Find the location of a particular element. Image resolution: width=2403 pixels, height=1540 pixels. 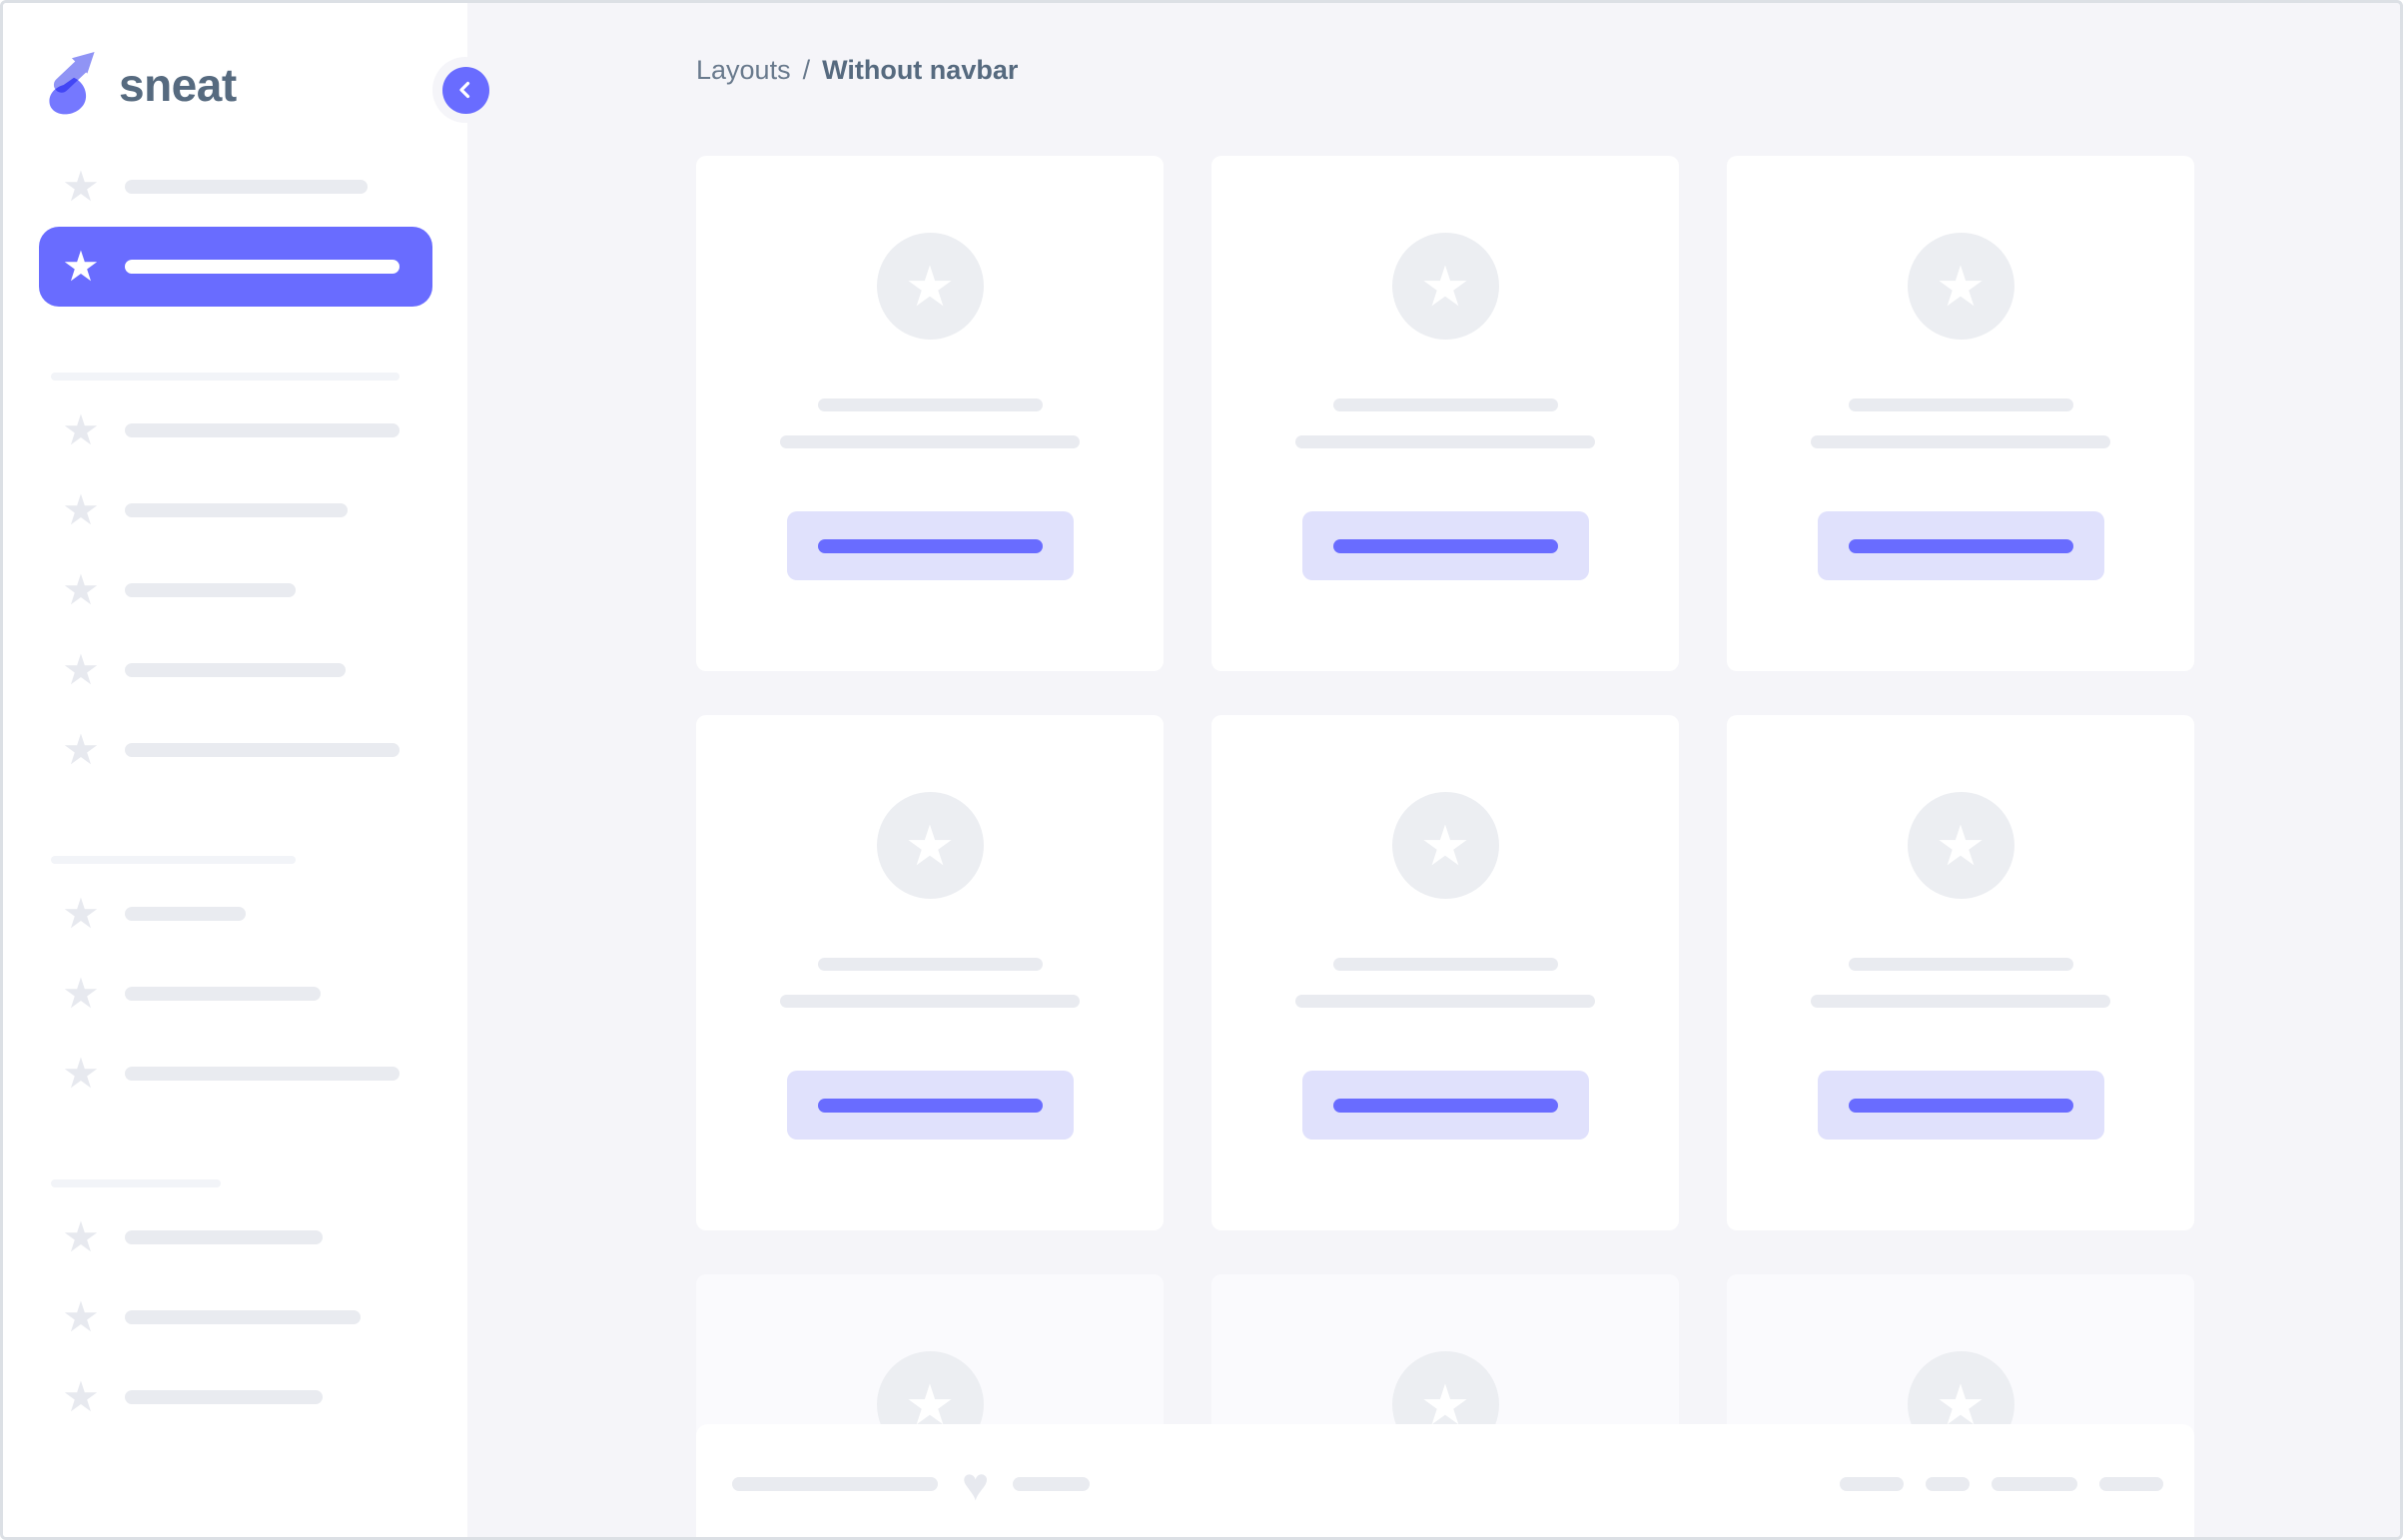

sidebar-collapse-button is located at coordinates (465, 90).